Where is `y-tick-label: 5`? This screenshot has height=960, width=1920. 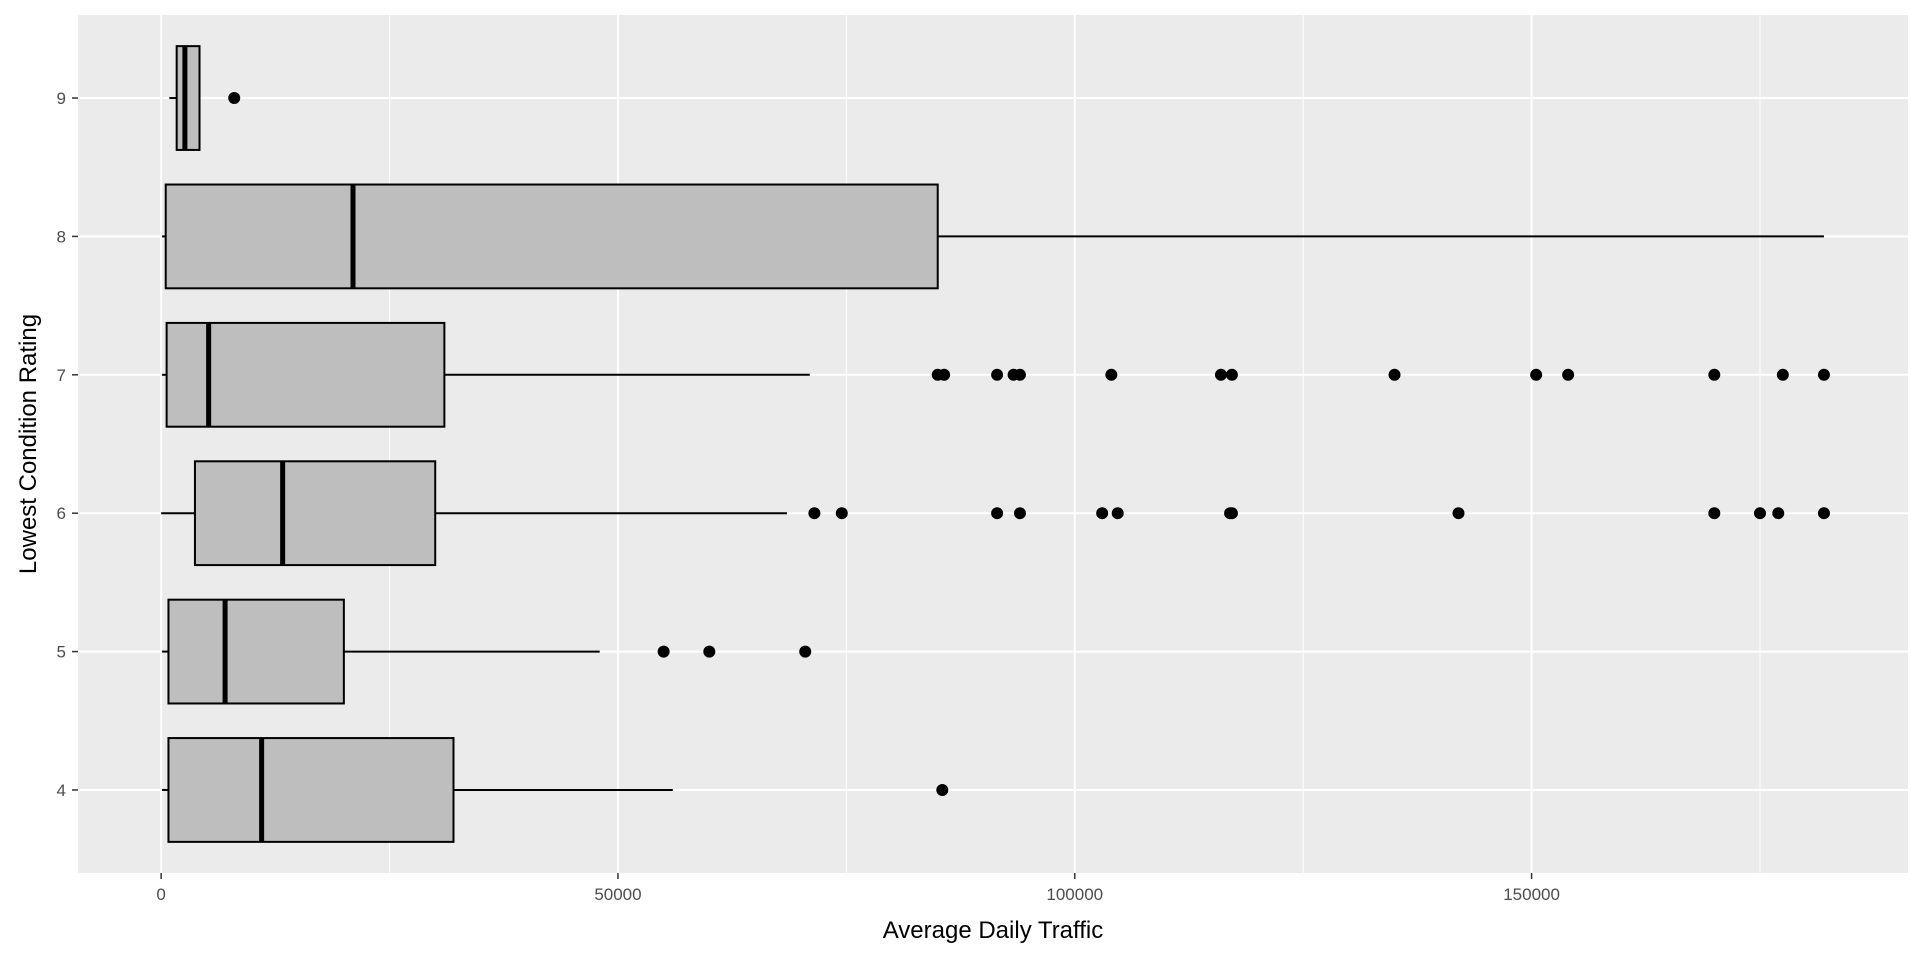 y-tick-label: 5 is located at coordinates (61, 652).